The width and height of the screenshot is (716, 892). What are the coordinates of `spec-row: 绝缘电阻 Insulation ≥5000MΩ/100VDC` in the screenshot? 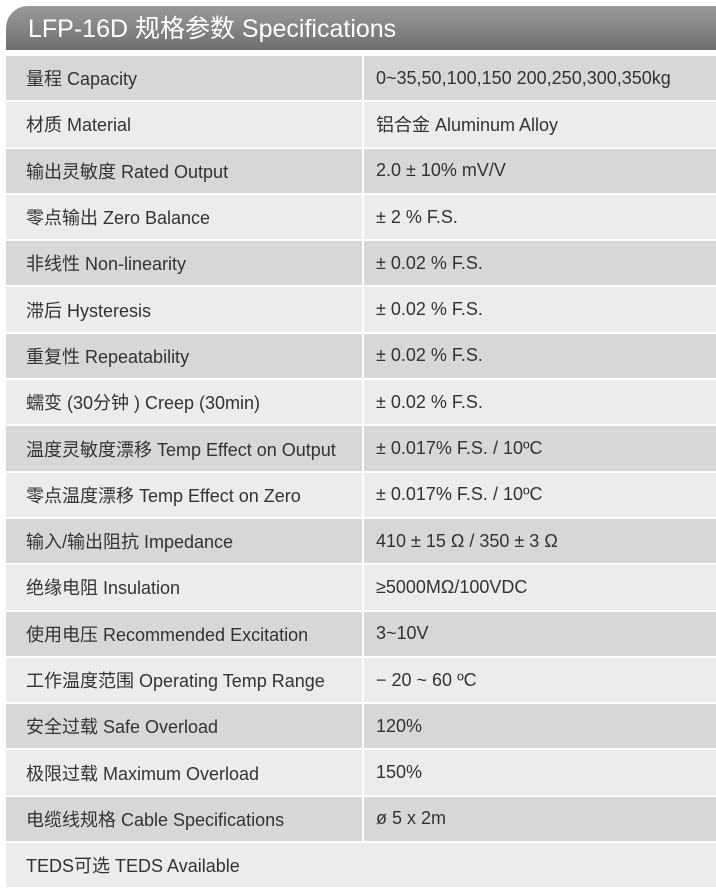 It's located at (361, 587).